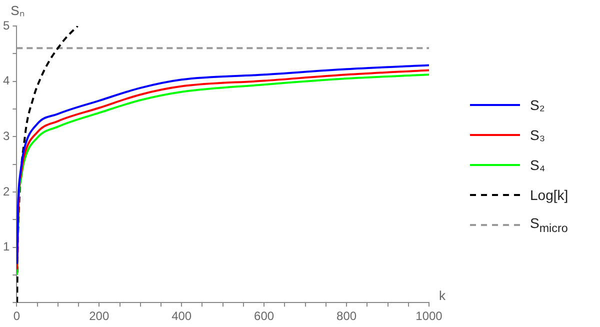 This screenshot has width=600, height=327. I want to click on x-tick-label: 800, so click(346, 316).